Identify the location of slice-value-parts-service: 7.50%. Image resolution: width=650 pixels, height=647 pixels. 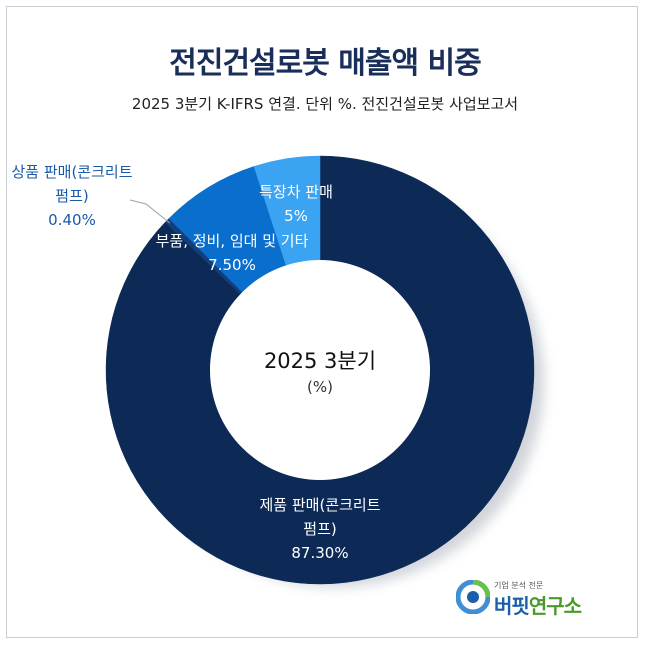
(232, 265).